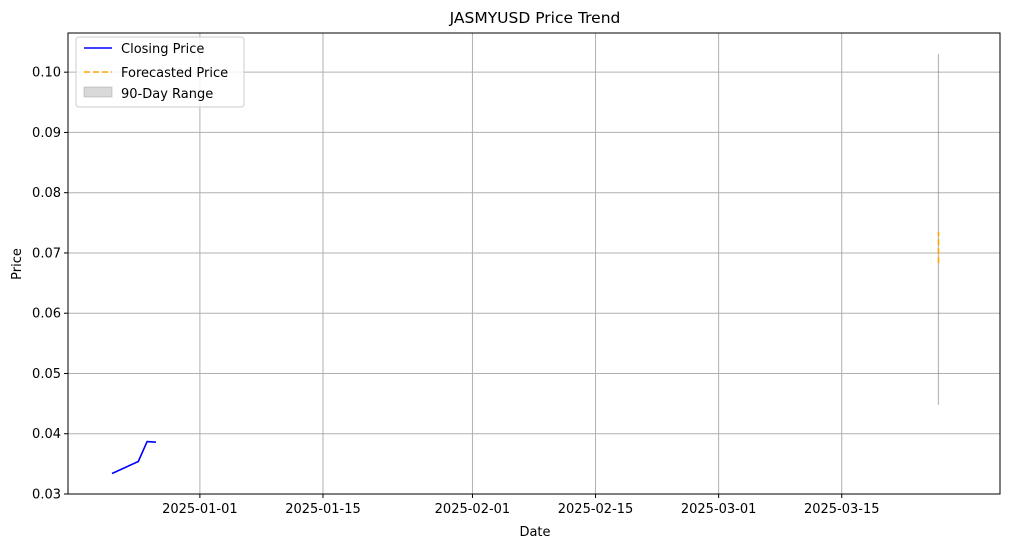 The width and height of the screenshot is (1010, 547). I want to click on x-tick-label: 2025-01-15, so click(323, 509).